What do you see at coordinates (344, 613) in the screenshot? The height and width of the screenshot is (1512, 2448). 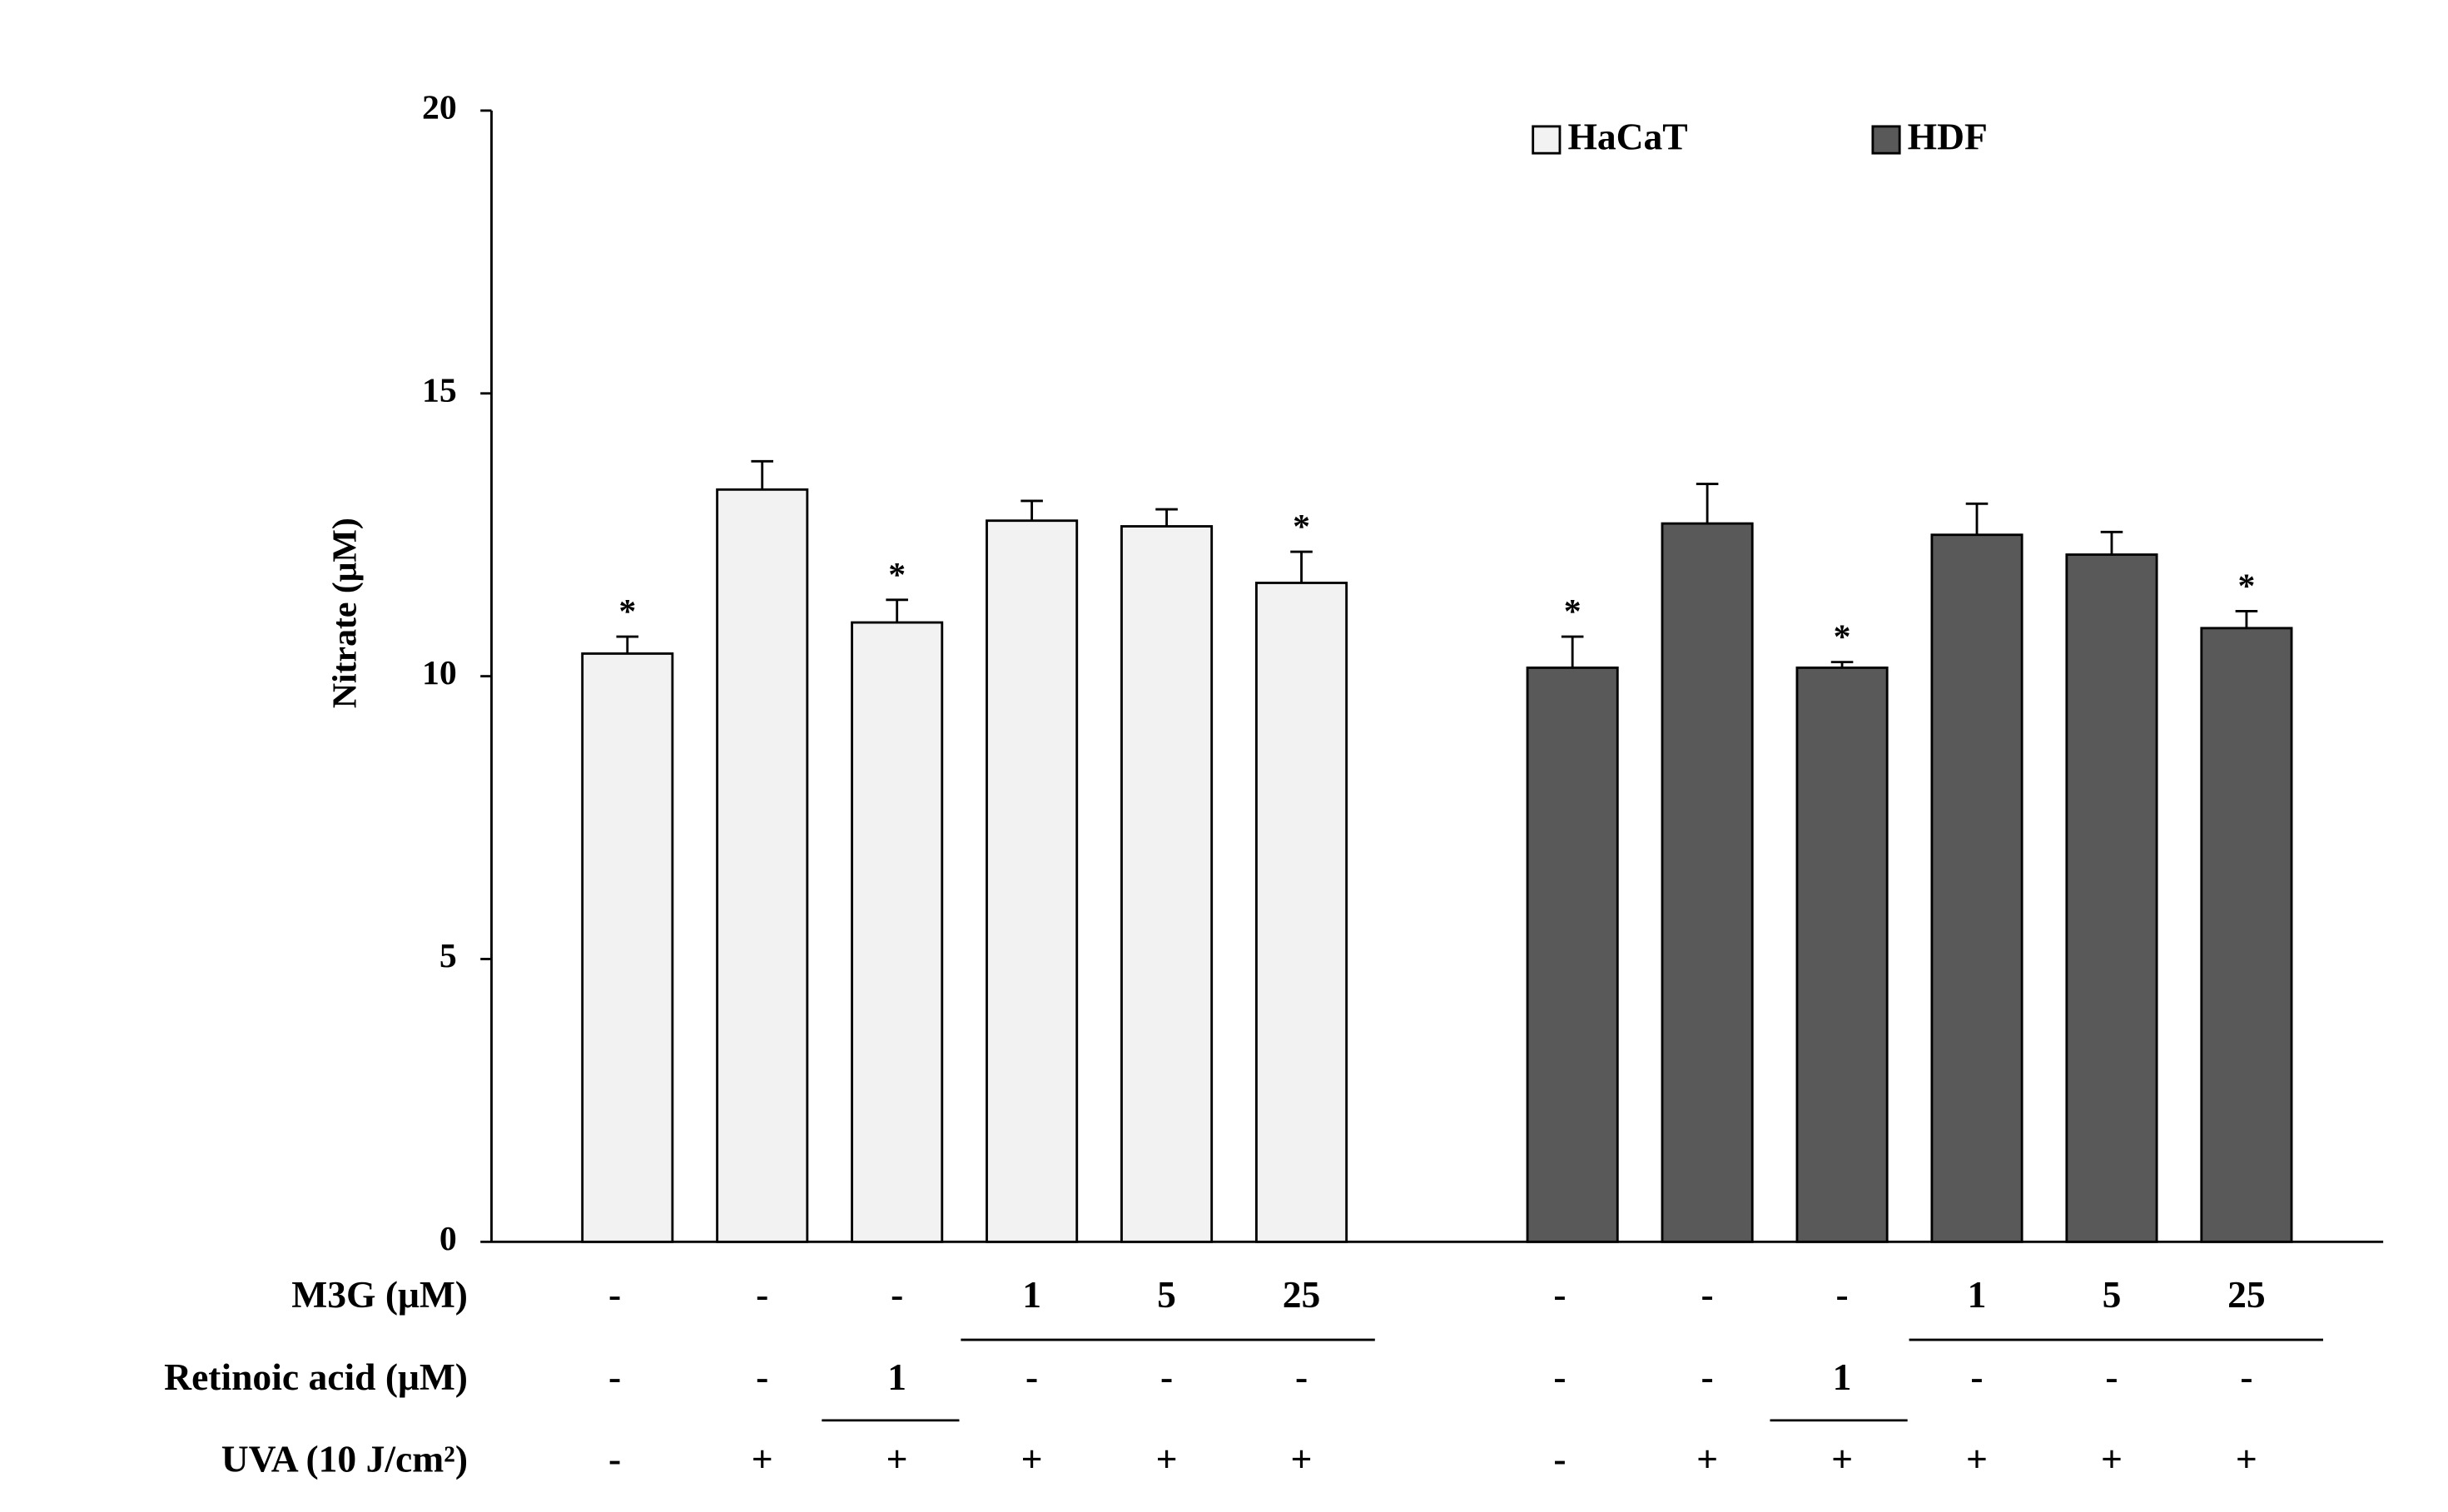 I see `y-axis-label: Nitrate (μM)` at bounding box center [344, 613].